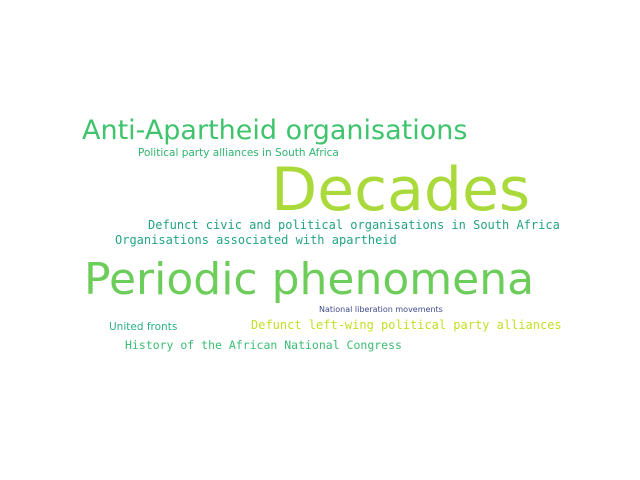  Describe the element at coordinates (143, 327) in the screenshot. I see `word-united-fronts: United fronts` at that location.